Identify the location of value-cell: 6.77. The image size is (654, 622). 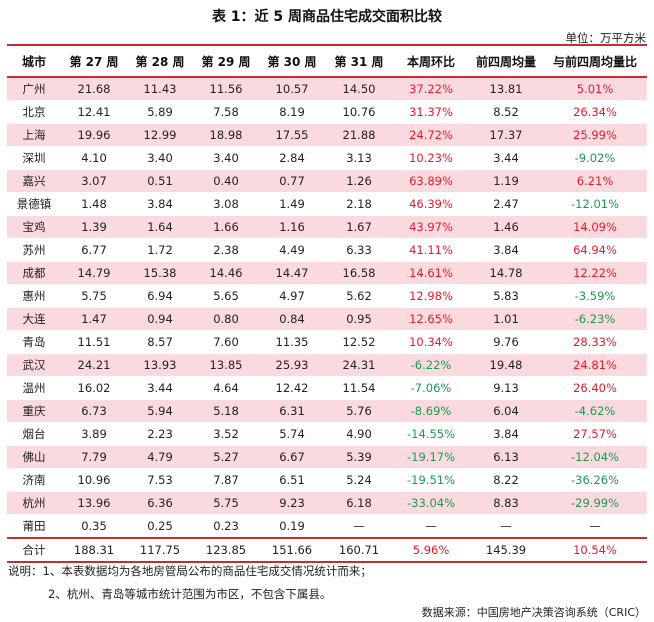
(94, 250).